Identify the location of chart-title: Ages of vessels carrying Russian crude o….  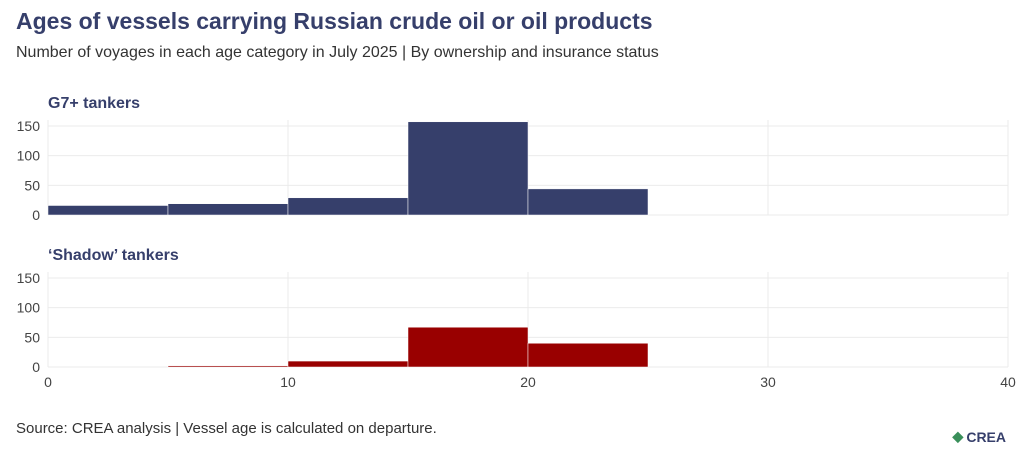
(334, 21).